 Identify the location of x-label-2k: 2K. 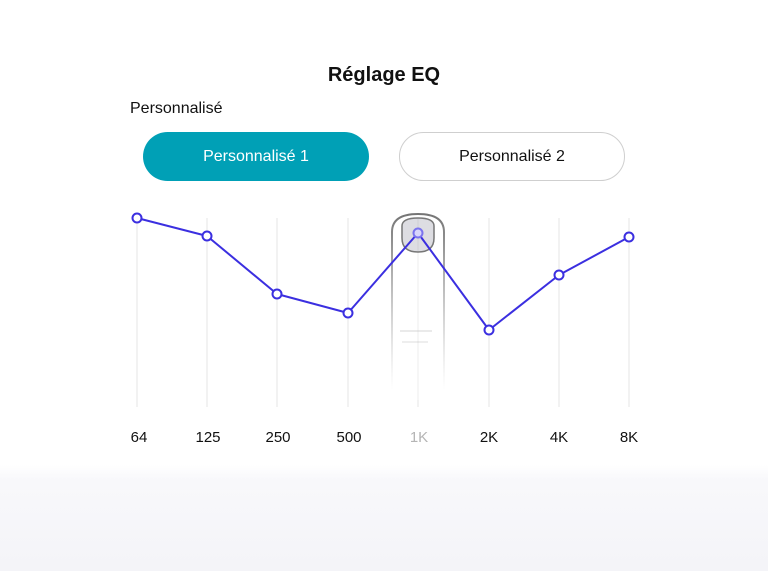
(489, 437).